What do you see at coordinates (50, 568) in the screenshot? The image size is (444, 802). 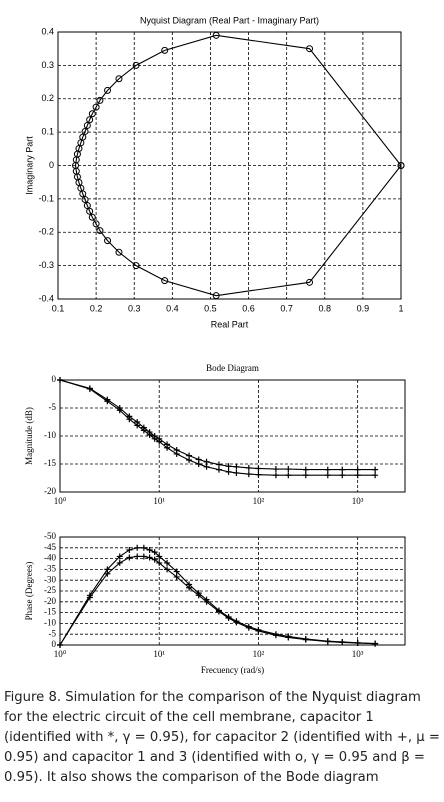 I see `y-tick-label: -35` at bounding box center [50, 568].